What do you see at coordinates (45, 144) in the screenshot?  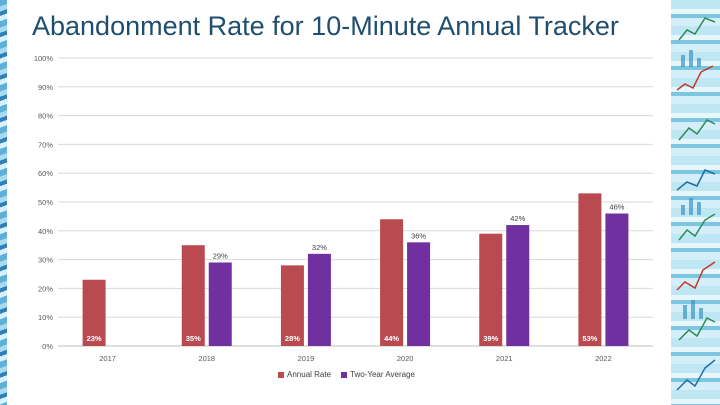 I see `y-tick-label: 70%` at bounding box center [45, 144].